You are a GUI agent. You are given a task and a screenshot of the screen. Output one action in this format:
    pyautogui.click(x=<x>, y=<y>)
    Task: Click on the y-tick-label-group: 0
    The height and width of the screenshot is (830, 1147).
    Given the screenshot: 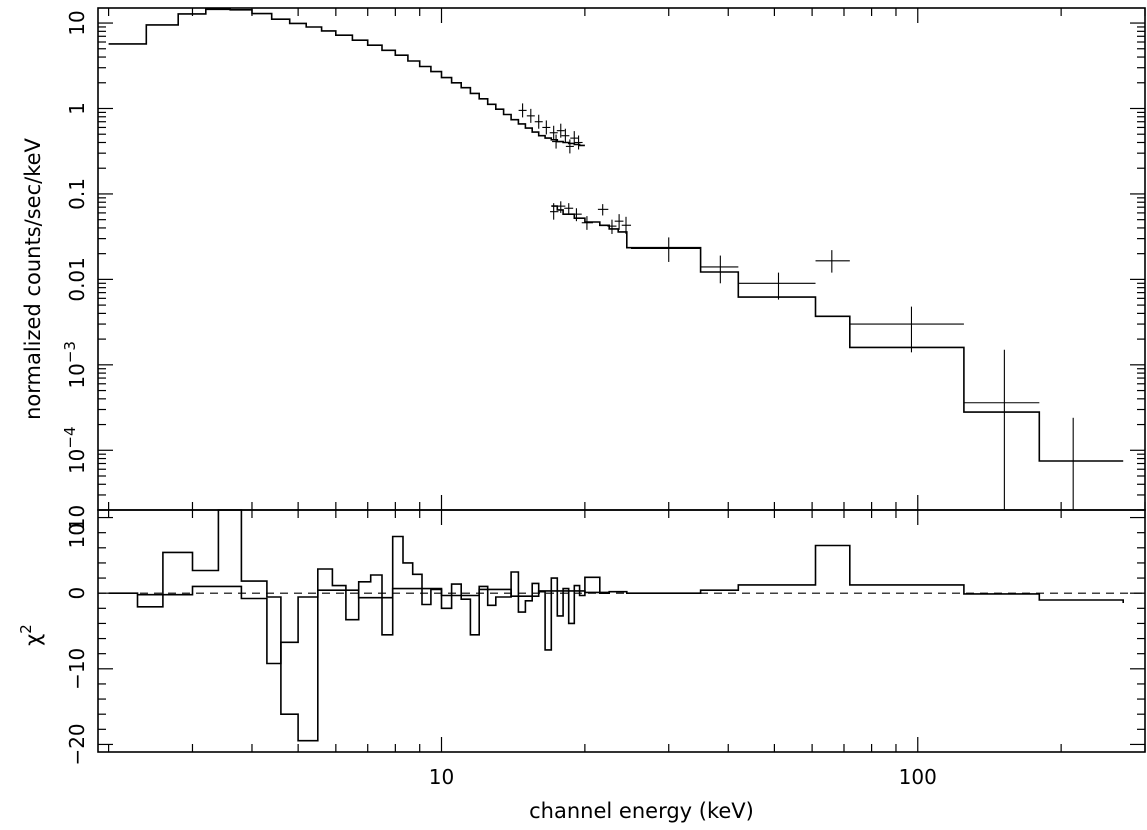 What is the action you would take?
    pyautogui.click(x=77, y=593)
    